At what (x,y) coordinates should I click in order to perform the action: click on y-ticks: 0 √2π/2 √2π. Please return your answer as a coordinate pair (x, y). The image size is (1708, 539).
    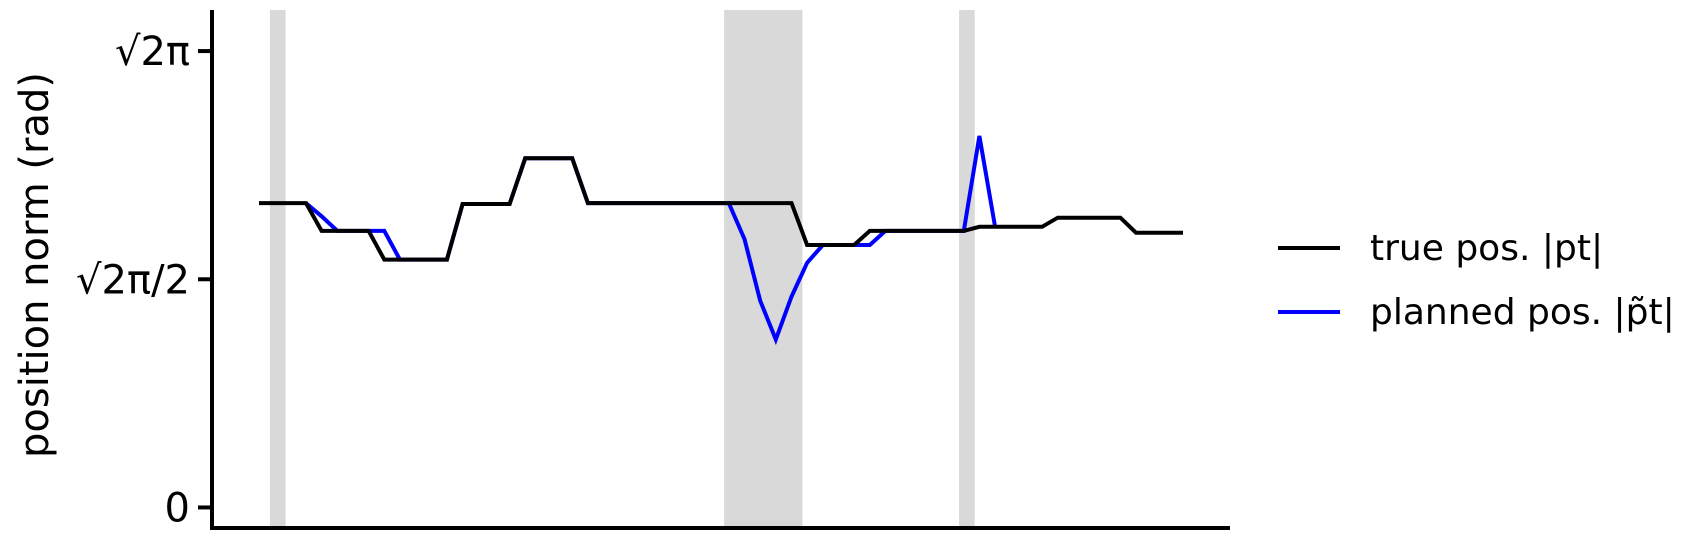
    Looking at the image, I should click on (144, 280).